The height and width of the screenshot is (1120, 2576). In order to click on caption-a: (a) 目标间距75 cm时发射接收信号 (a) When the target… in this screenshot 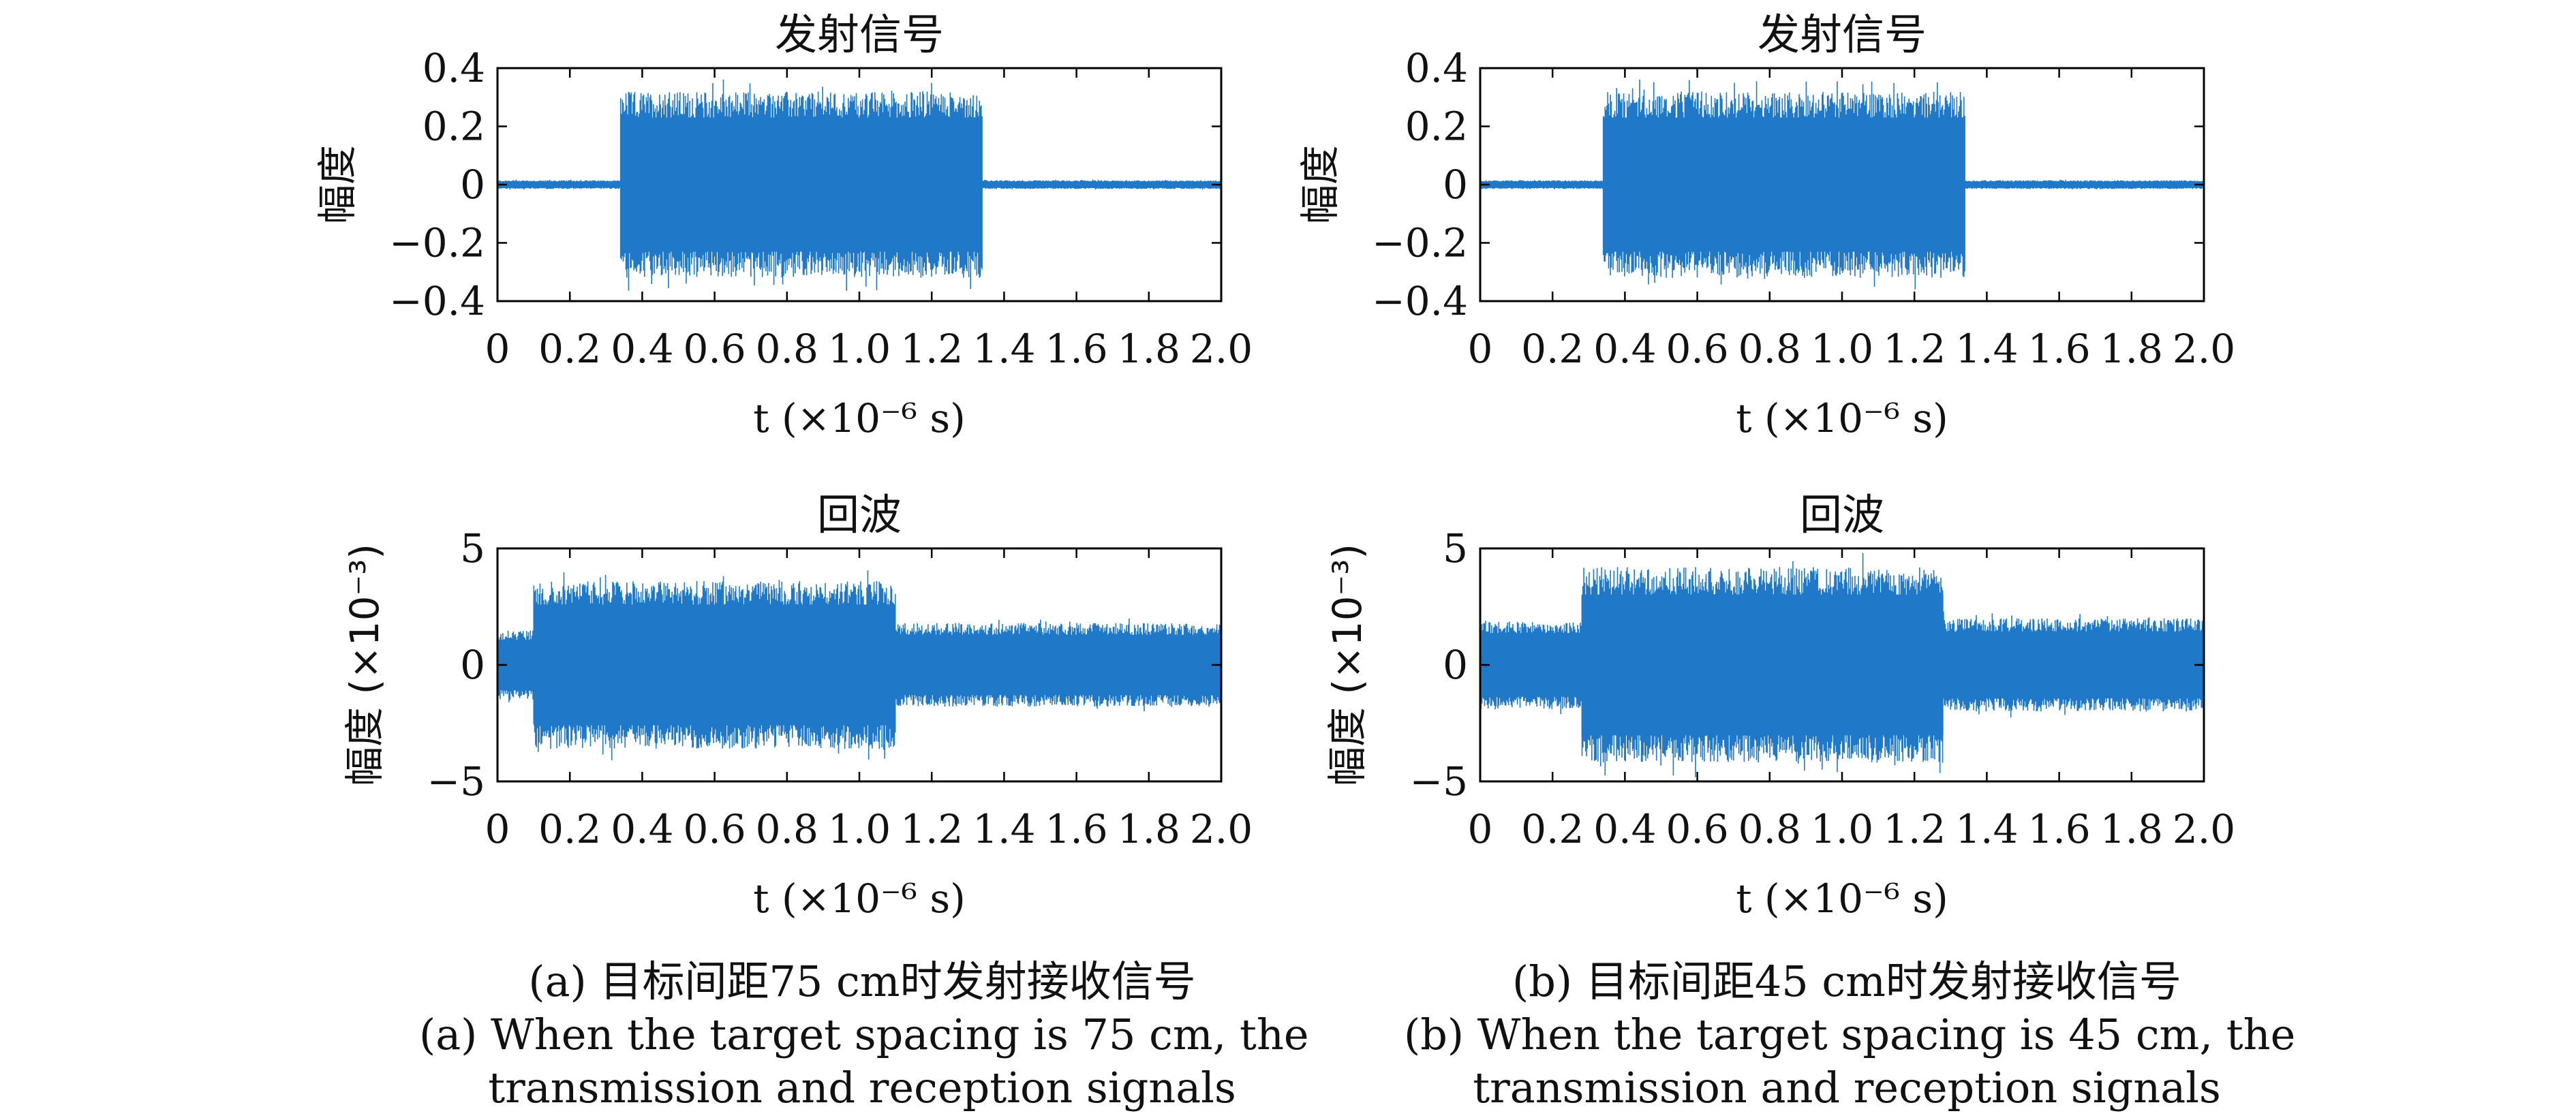, I will do `click(864, 1035)`.